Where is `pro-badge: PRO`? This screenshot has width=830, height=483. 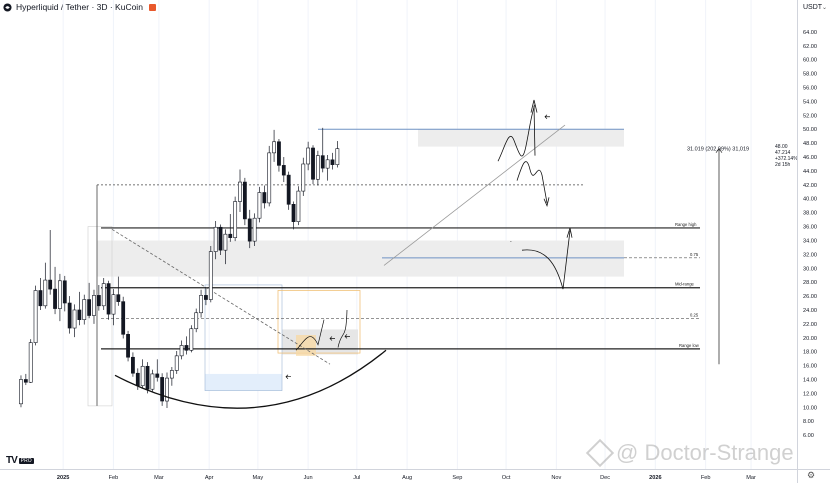 pro-badge: PRO is located at coordinates (26, 460).